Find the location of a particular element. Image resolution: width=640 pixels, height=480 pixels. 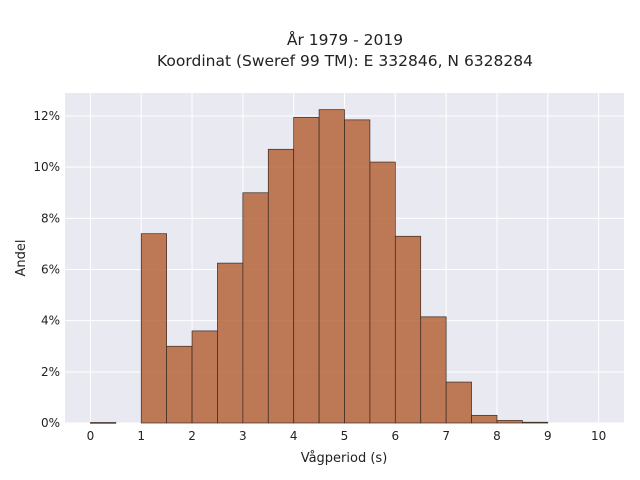

y-tick-label: 4% is located at coordinates (50, 321).